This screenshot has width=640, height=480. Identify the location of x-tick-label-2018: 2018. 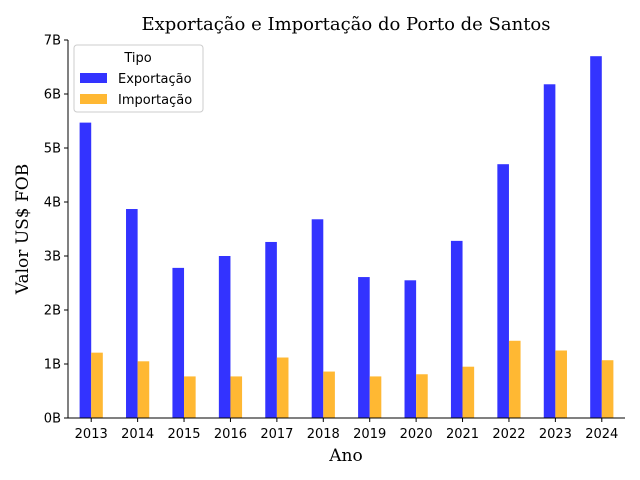
(323, 434).